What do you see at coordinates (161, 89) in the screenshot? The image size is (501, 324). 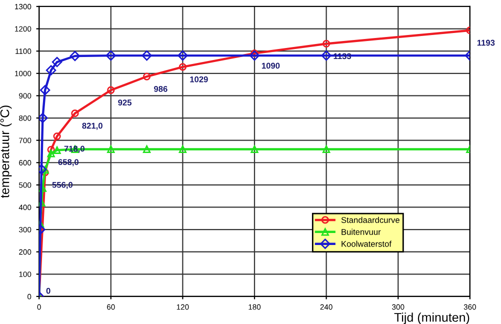 I see `data-label: 986` at bounding box center [161, 89].